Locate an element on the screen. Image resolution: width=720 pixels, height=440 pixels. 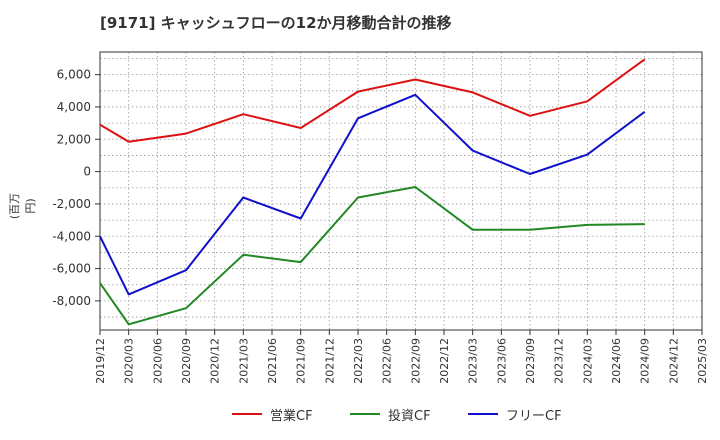
y-tick-label: -6,000 is located at coordinates (71, 269).